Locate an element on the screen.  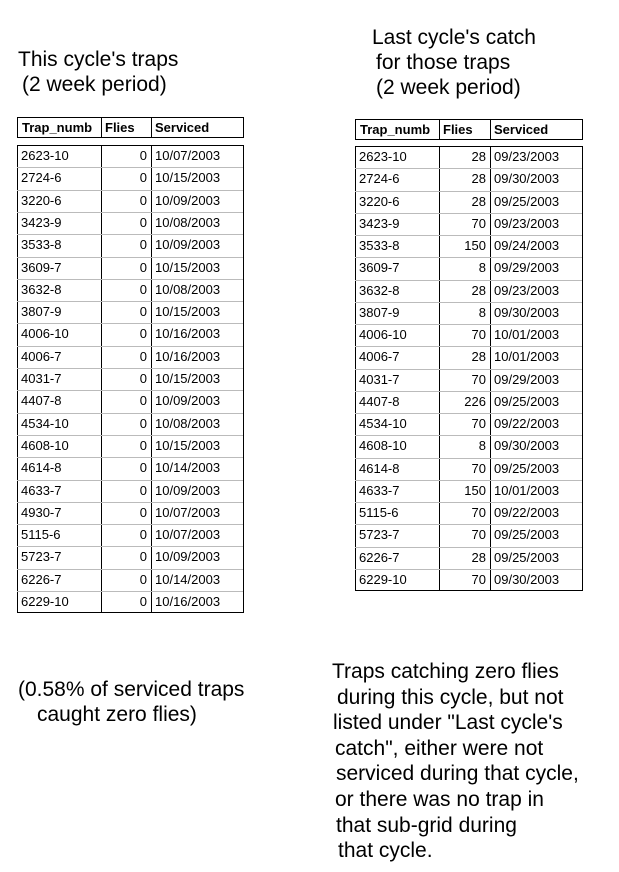
table-cell: 10/15/2003 is located at coordinates (188, 312).